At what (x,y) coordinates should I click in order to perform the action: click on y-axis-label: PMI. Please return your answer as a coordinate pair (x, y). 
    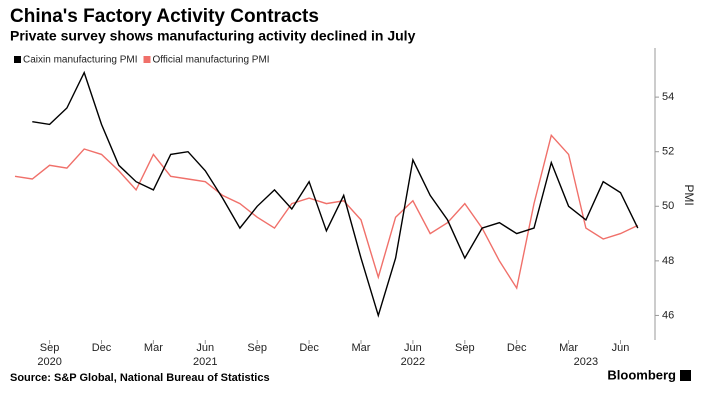
    Looking at the image, I should click on (689, 194).